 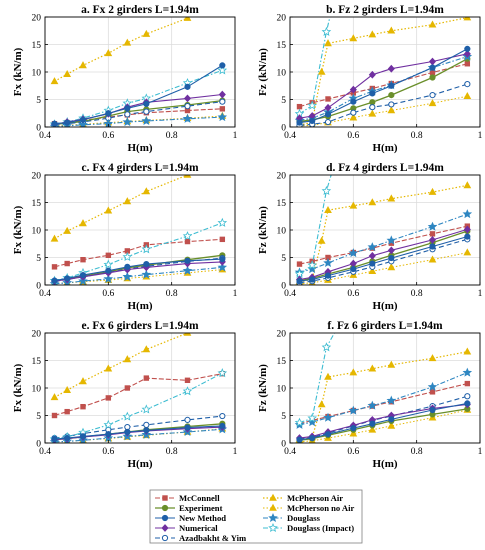 I want to click on data-point-experiment, so click(x=372, y=102).